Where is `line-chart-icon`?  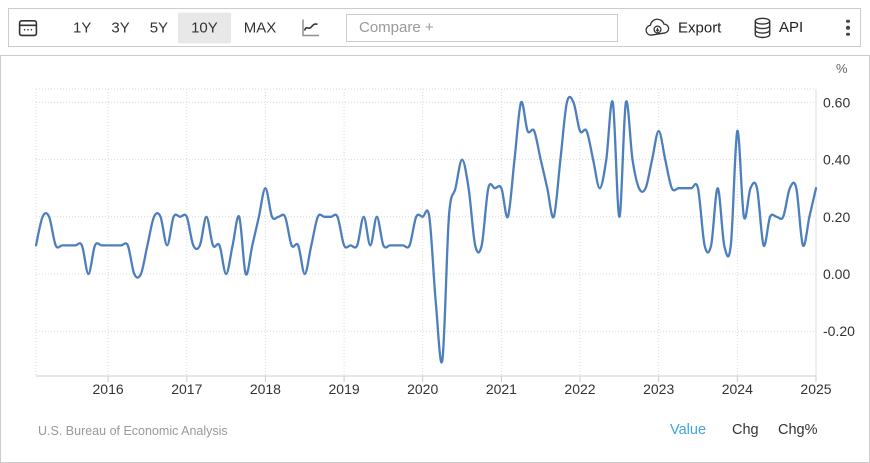 line-chart-icon is located at coordinates (310, 27).